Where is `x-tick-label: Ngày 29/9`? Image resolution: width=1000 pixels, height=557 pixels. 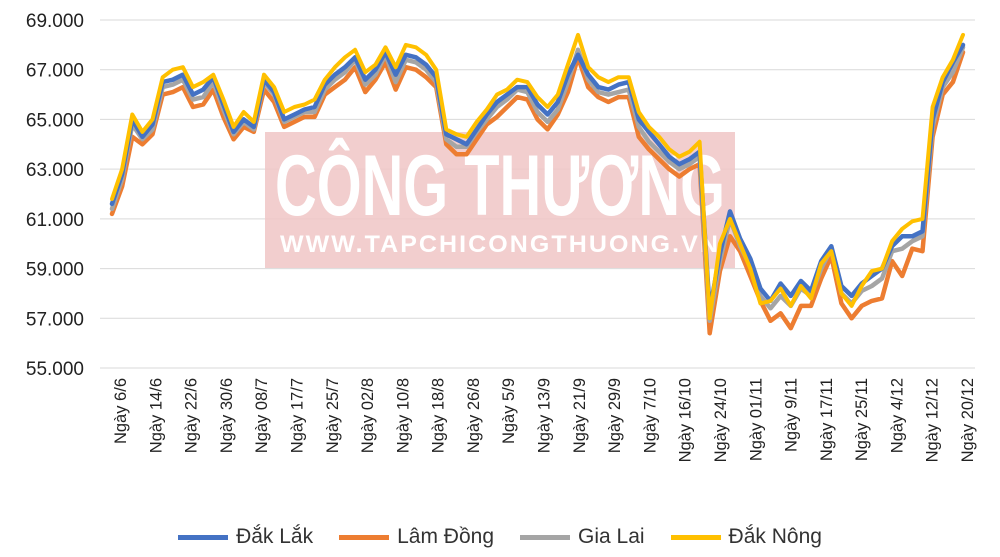
x-tick-label: Ngày 29/9 is located at coordinates (615, 415).